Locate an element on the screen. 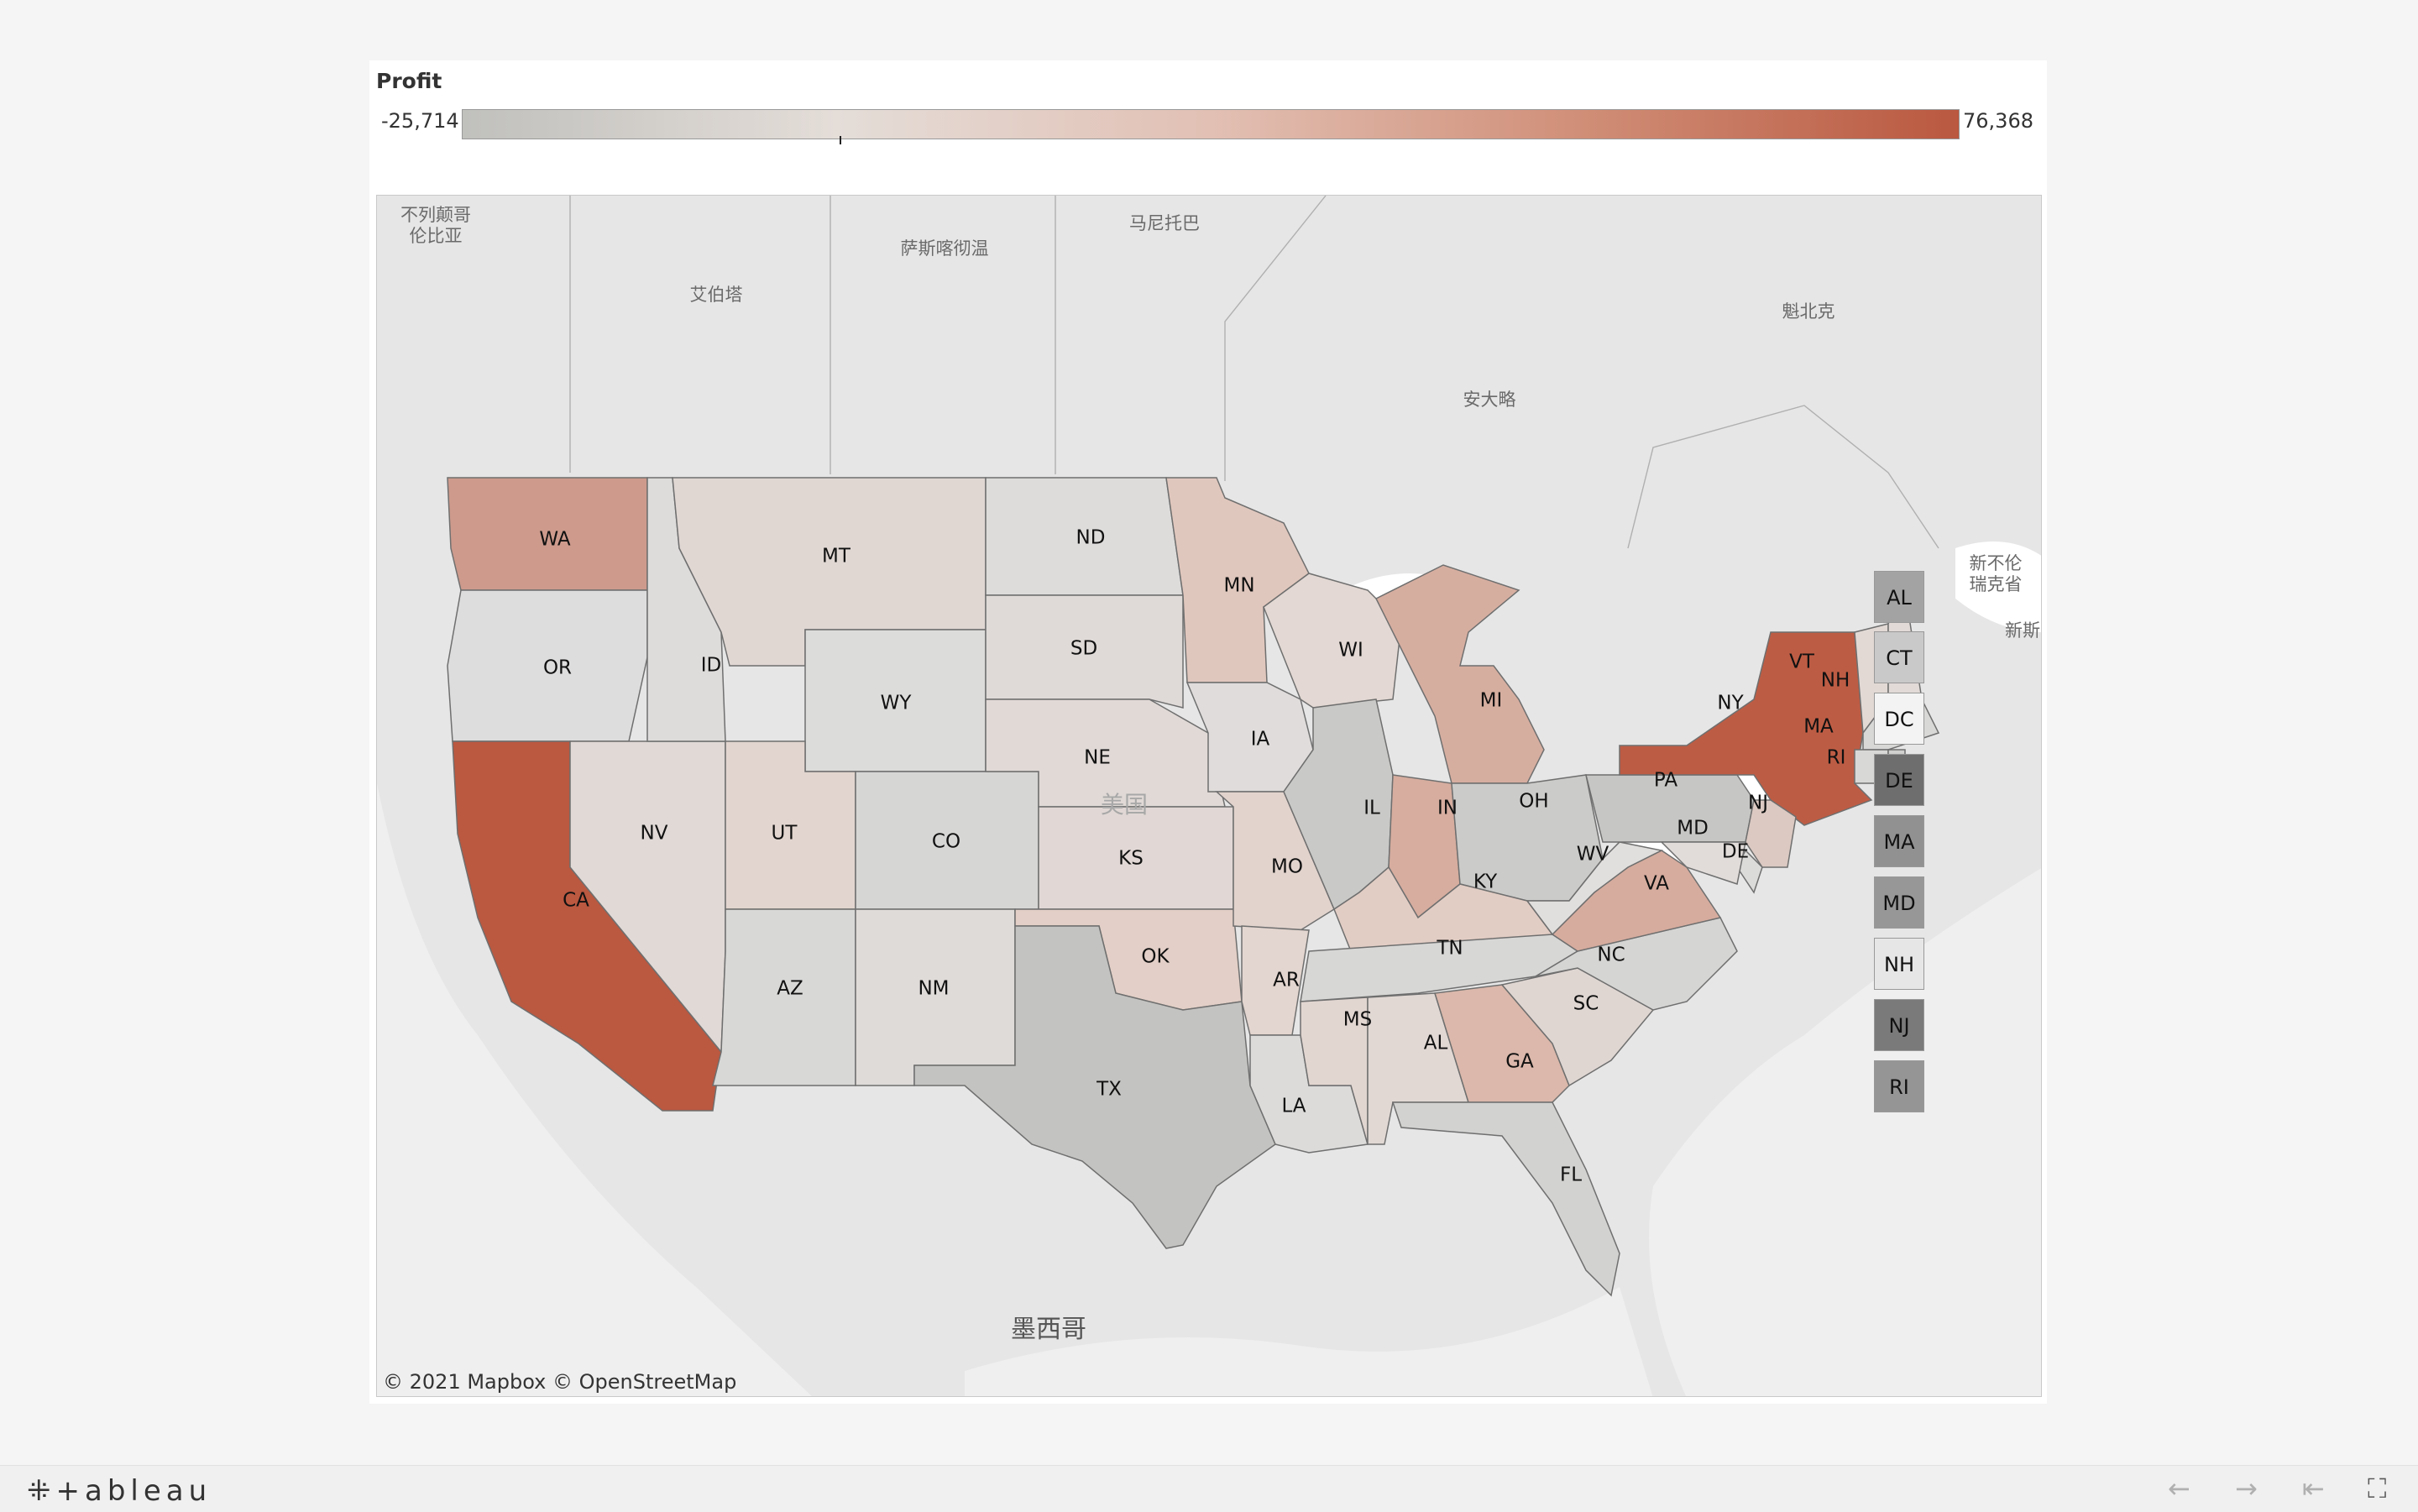  fullscreen-button: ⛶ is located at coordinates (2377, 1488).